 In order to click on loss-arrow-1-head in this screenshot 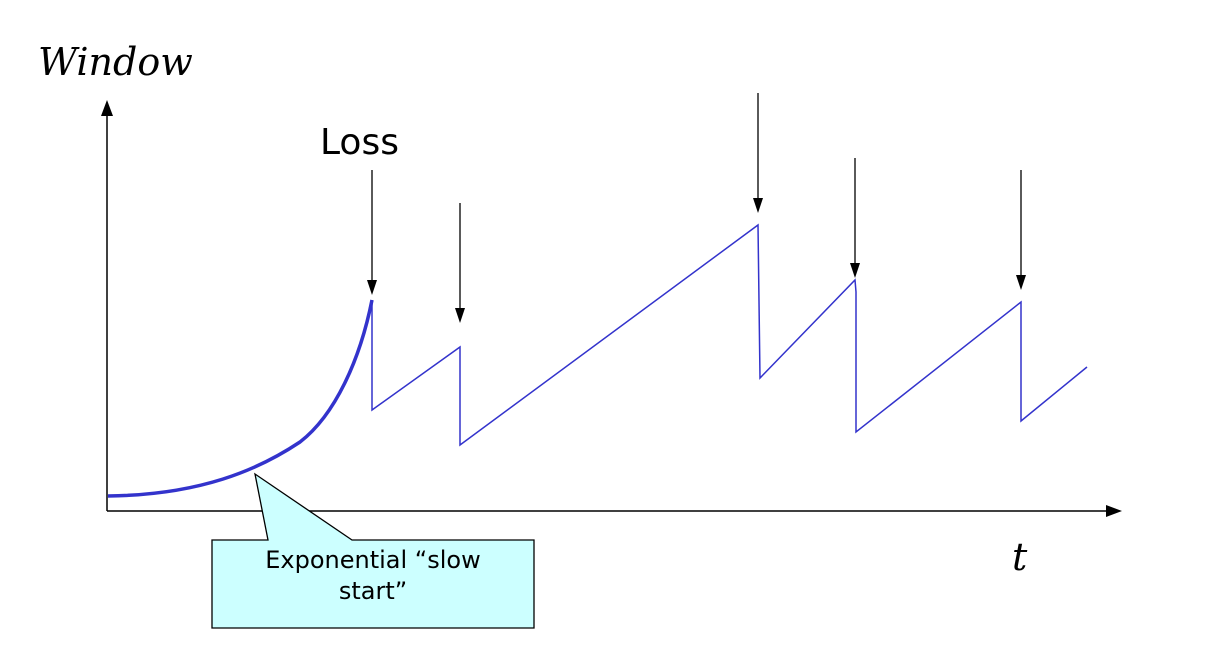, I will do `click(372, 287)`.